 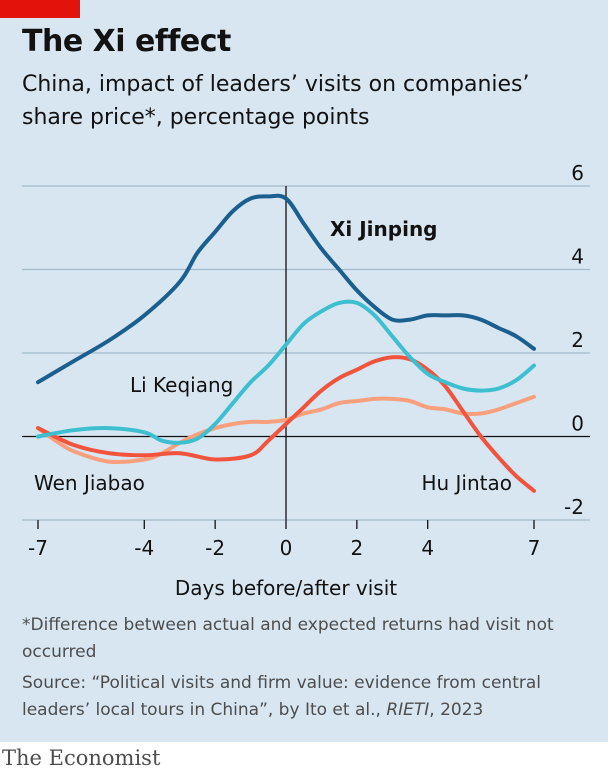 What do you see at coordinates (126, 41) in the screenshot?
I see `chart-title: The Xi effect` at bounding box center [126, 41].